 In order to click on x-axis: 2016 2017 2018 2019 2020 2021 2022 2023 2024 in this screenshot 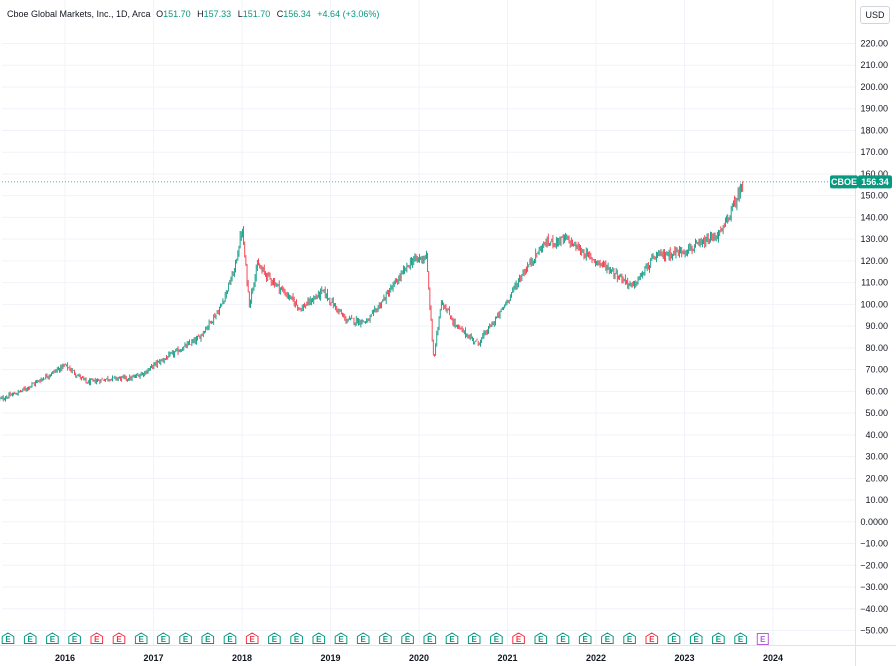, I will do `click(419, 658)`.